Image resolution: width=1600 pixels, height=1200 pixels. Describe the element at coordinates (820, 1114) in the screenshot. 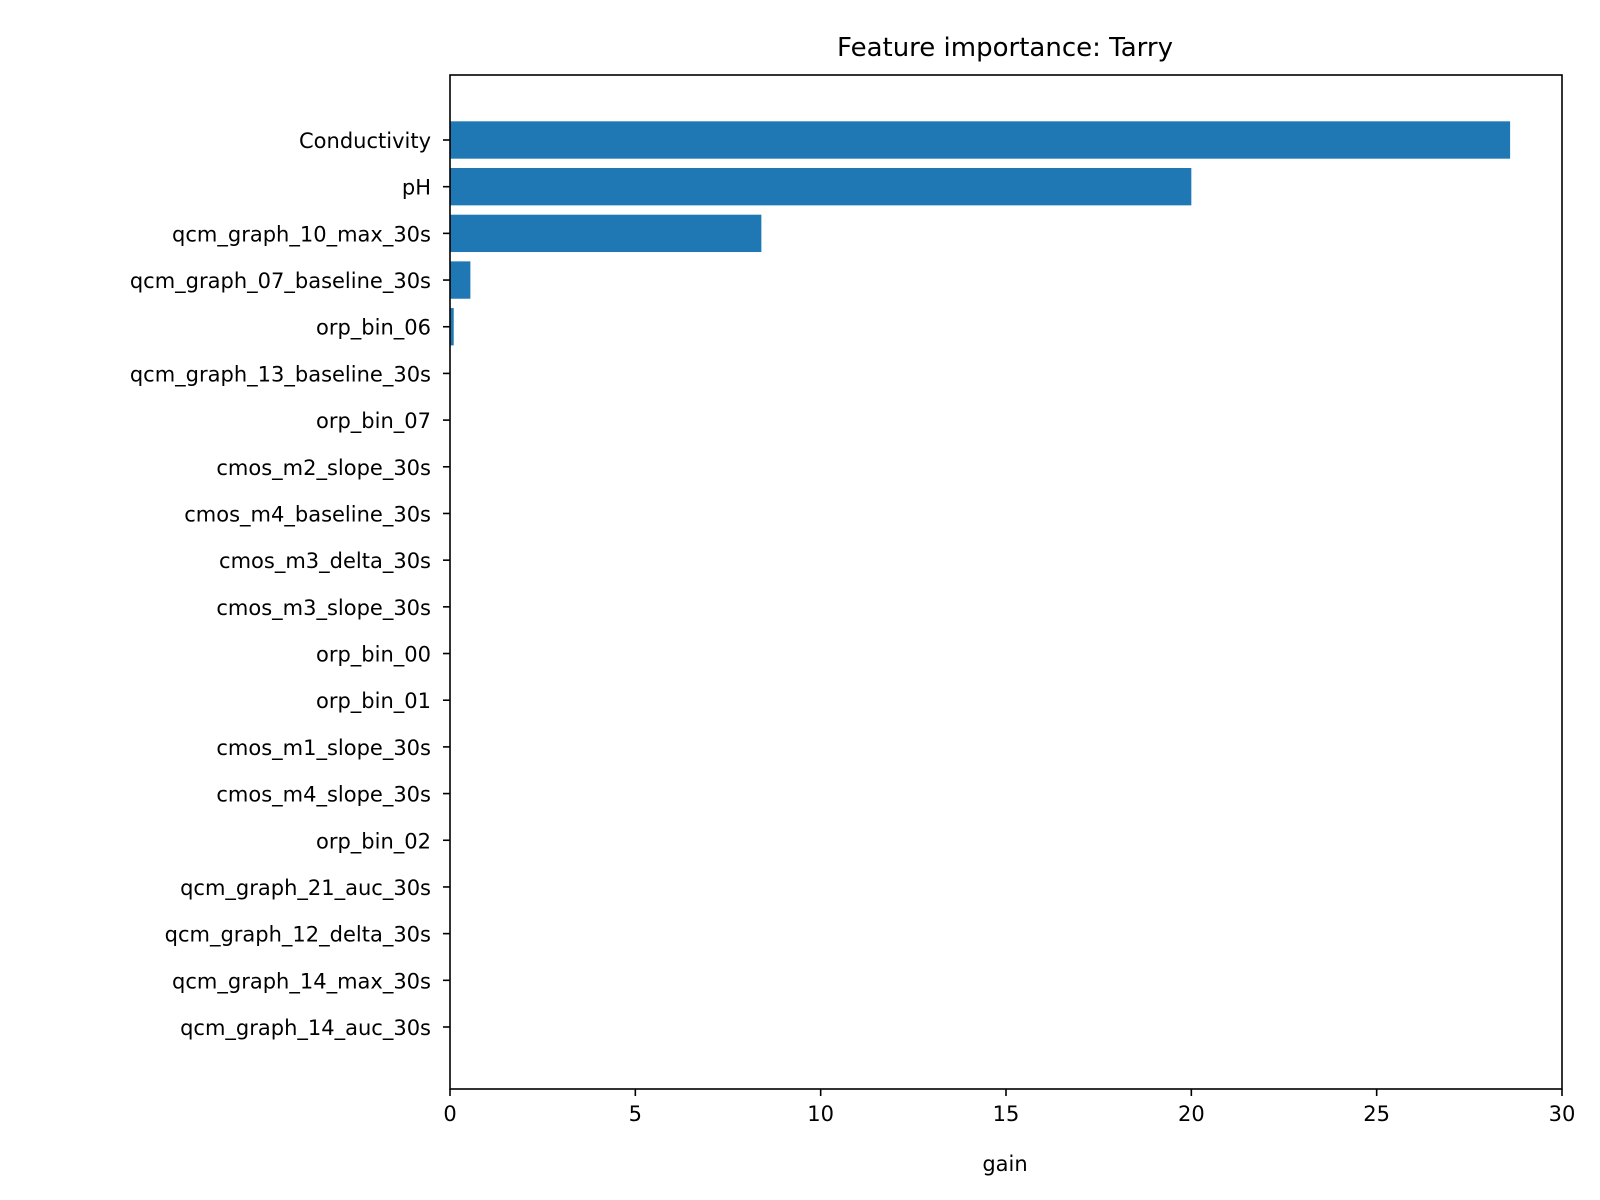

I see `x-tick-label: 10` at that location.